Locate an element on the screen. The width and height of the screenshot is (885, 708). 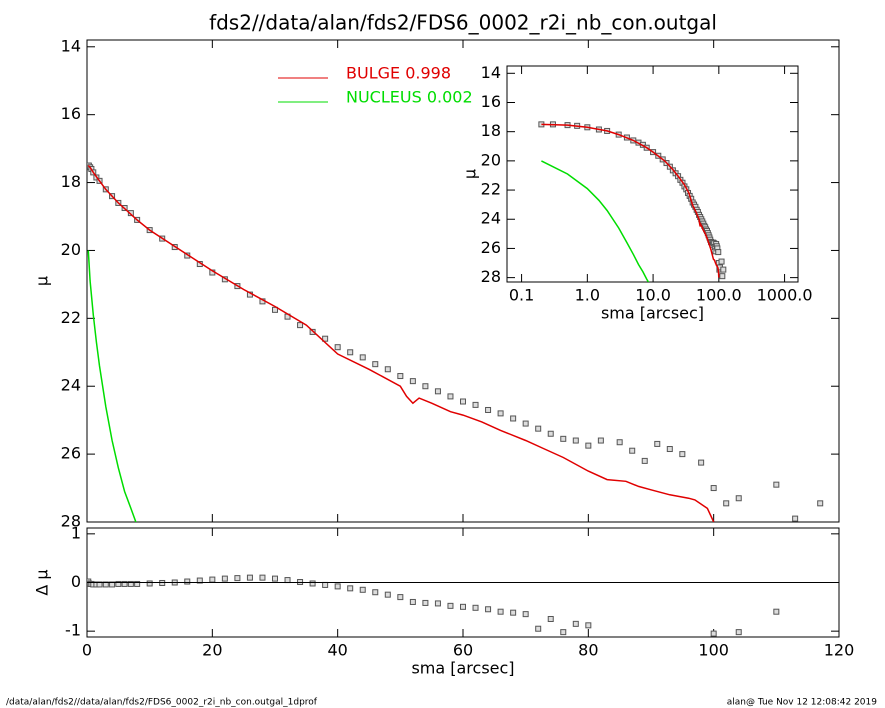
x-tick-label: 10.0 is located at coordinates (653, 295).